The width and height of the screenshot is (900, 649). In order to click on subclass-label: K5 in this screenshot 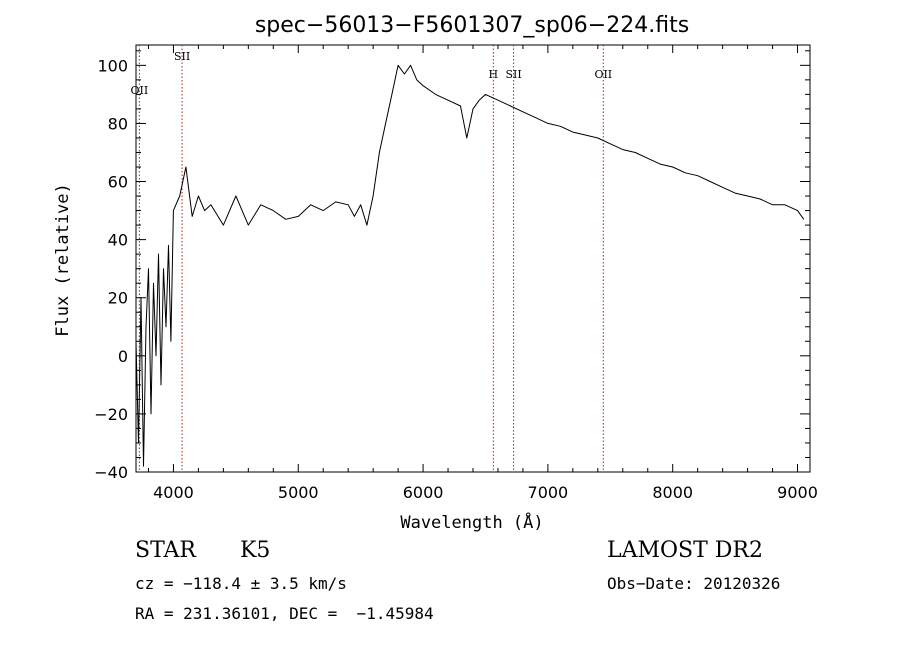, I will do `click(255, 550)`.